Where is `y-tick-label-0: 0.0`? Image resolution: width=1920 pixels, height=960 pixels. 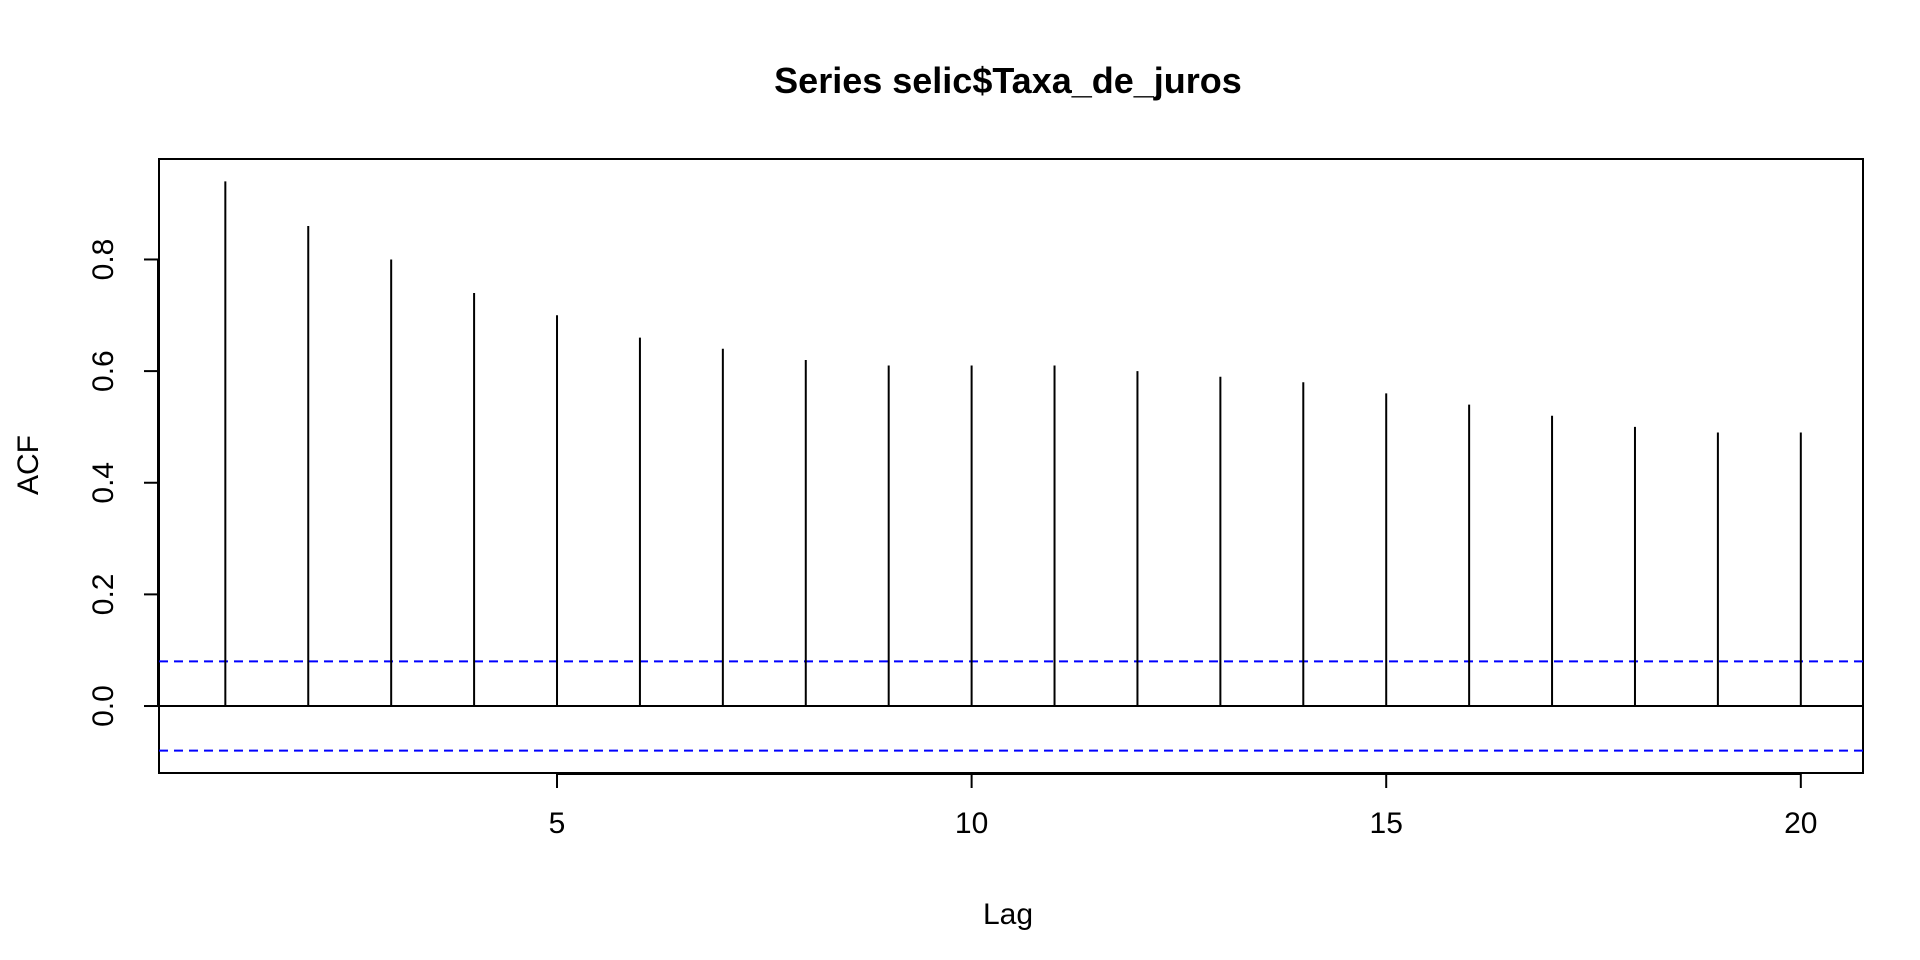 y-tick-label-0: 0.0 is located at coordinates (103, 706).